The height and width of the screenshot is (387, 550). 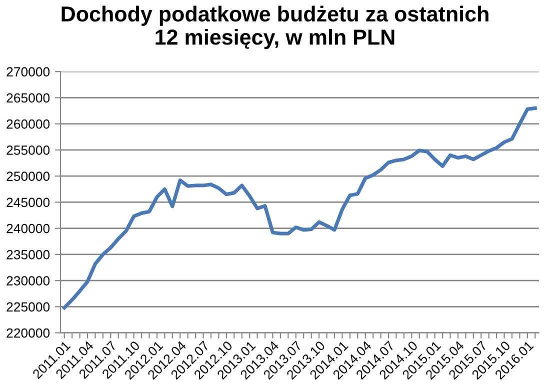 What do you see at coordinates (275, 28) in the screenshot?
I see `chart-title: Dochody podatkowe budżetu za ostatnich 12 miesięcy, w mln PLN` at bounding box center [275, 28].